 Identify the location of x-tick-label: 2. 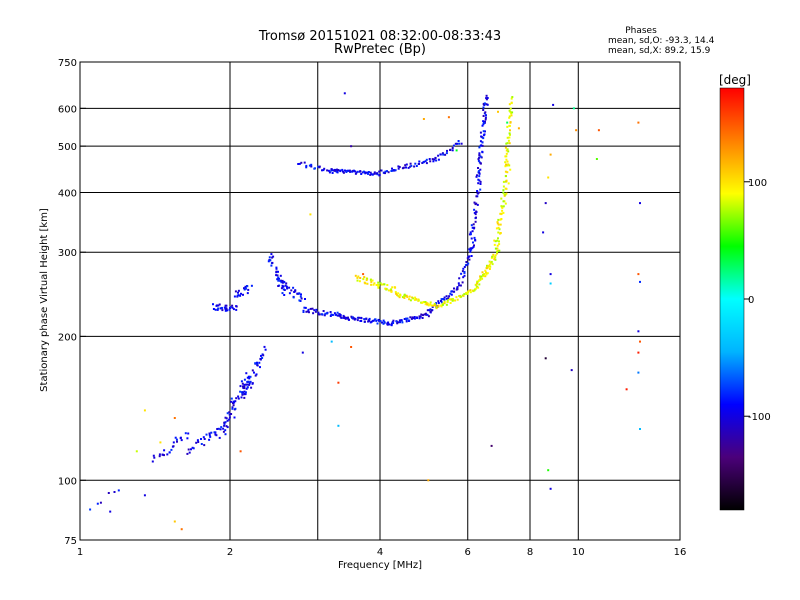
(230, 552).